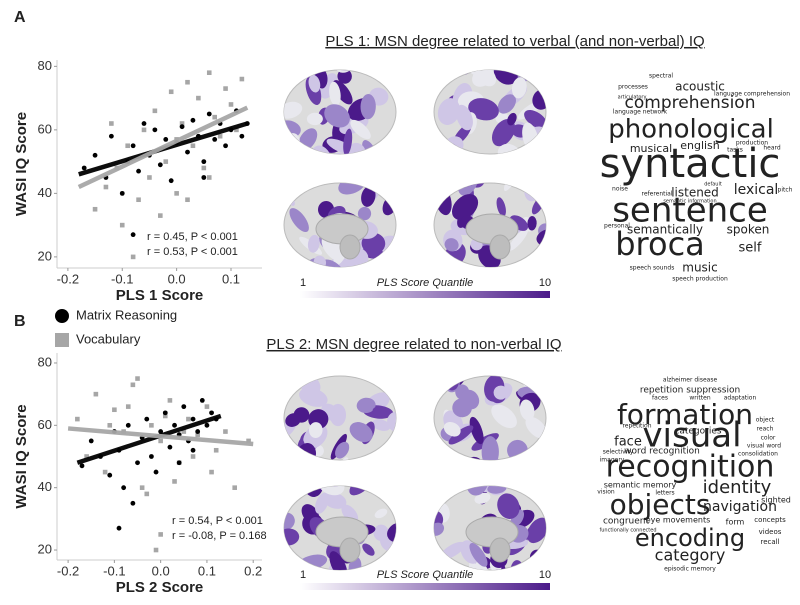 Image resolution: width=800 pixels, height=605 pixels. Describe the element at coordinates (765, 420) in the screenshot. I see `cloud-word: object` at that location.